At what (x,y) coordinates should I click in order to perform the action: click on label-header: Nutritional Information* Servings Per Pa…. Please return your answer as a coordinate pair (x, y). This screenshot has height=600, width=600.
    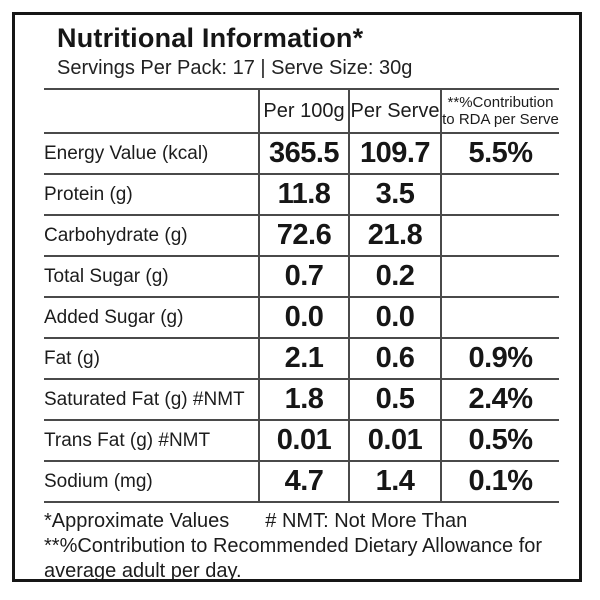
    Looking at the image, I should click on (297, 48).